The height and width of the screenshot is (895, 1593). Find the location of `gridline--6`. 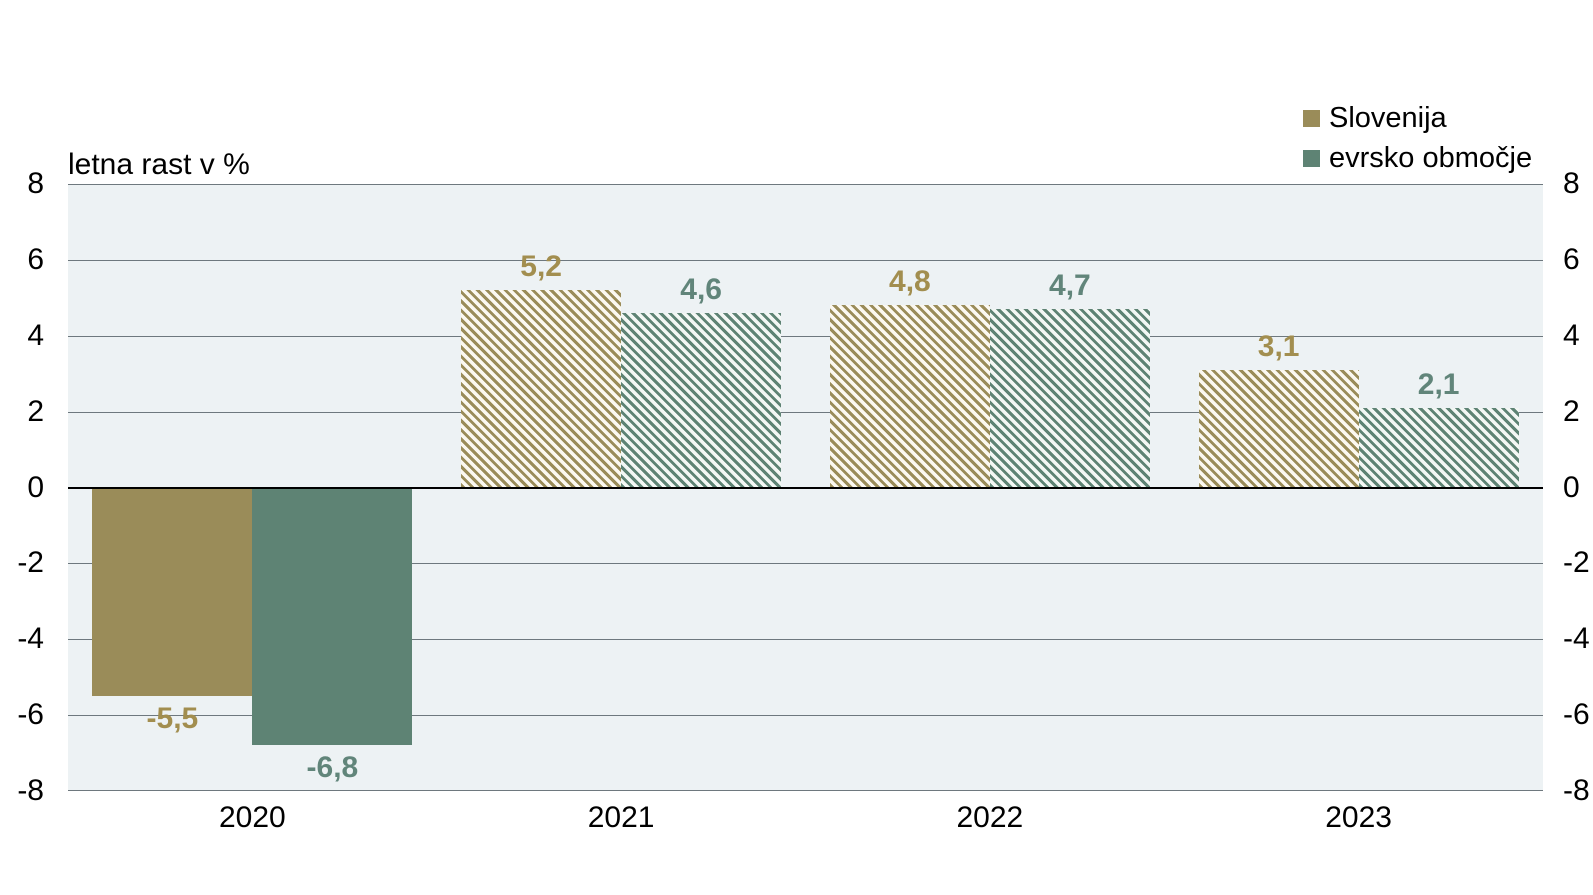

gridline--6 is located at coordinates (805, 716).